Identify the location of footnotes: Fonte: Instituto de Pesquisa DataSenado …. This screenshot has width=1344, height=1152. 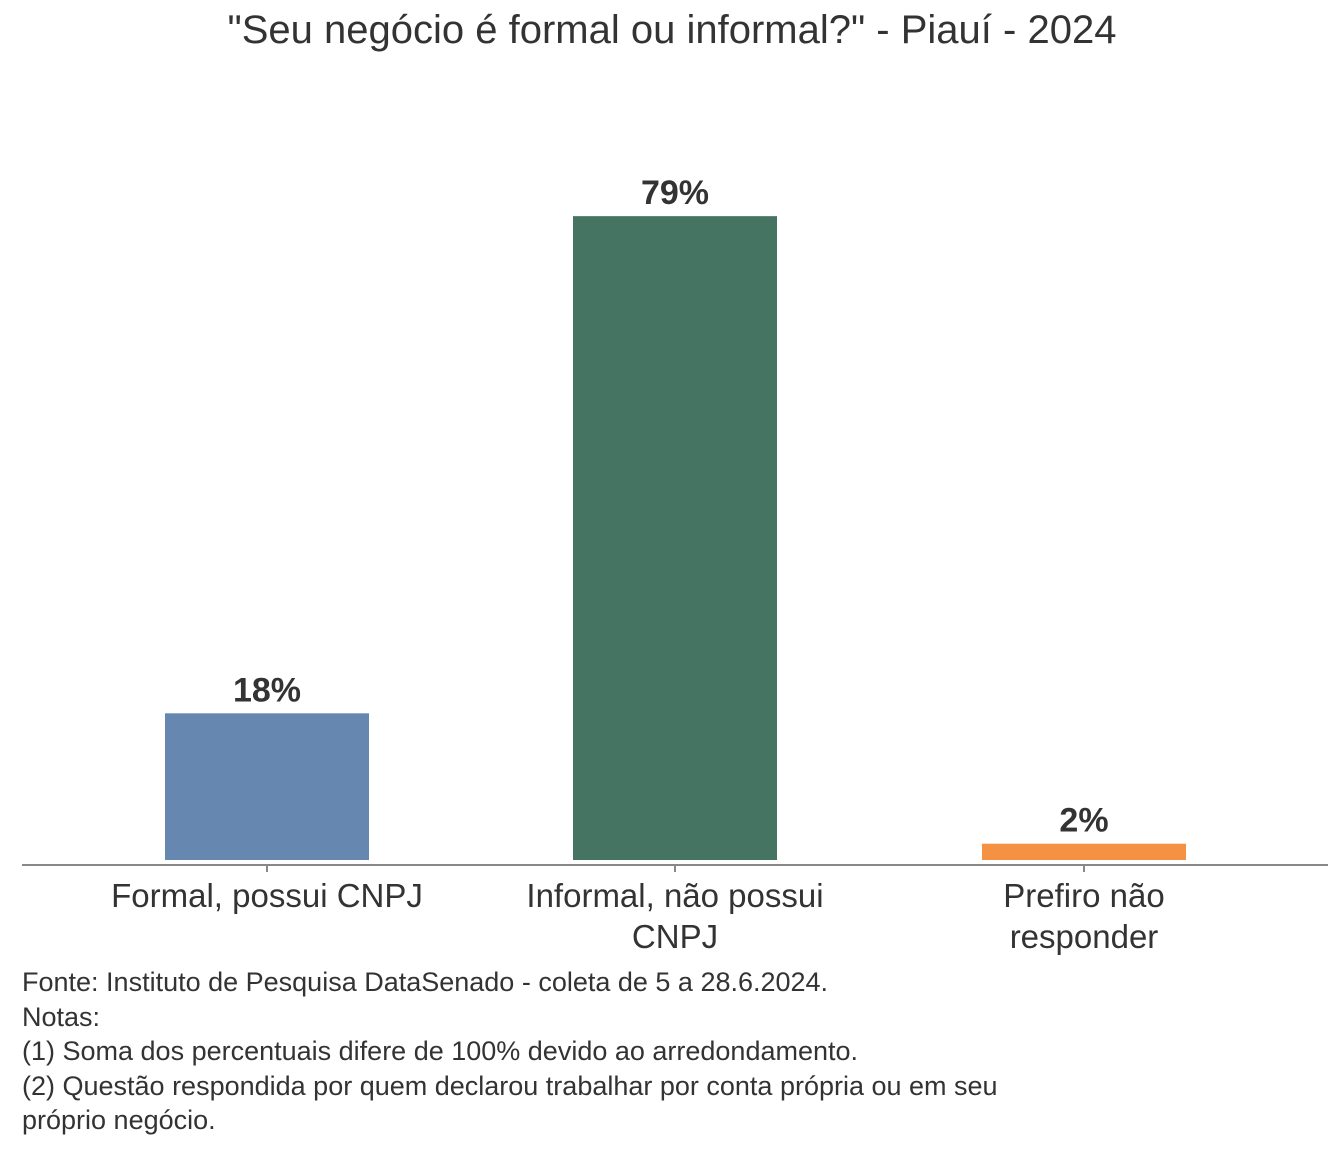
(672, 1051).